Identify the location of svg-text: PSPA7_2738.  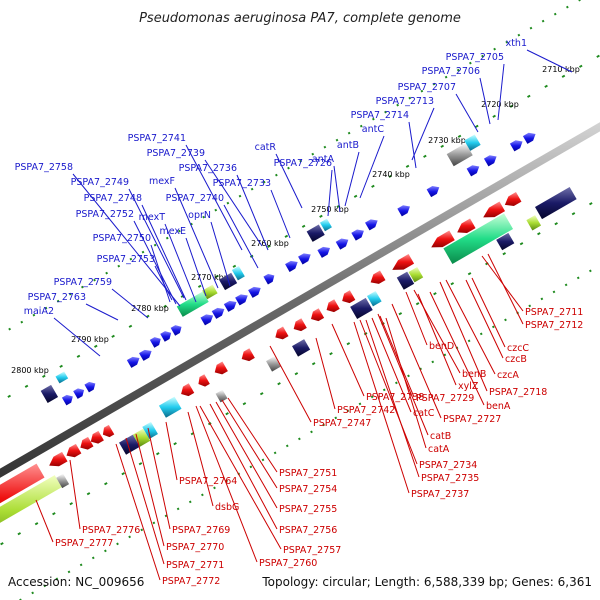
(395, 397).